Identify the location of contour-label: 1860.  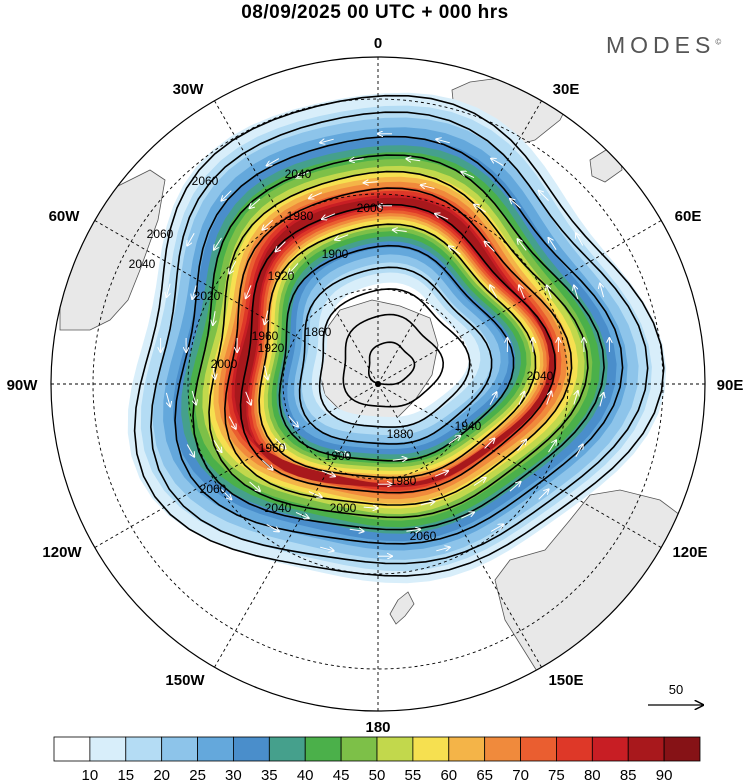
(318, 332).